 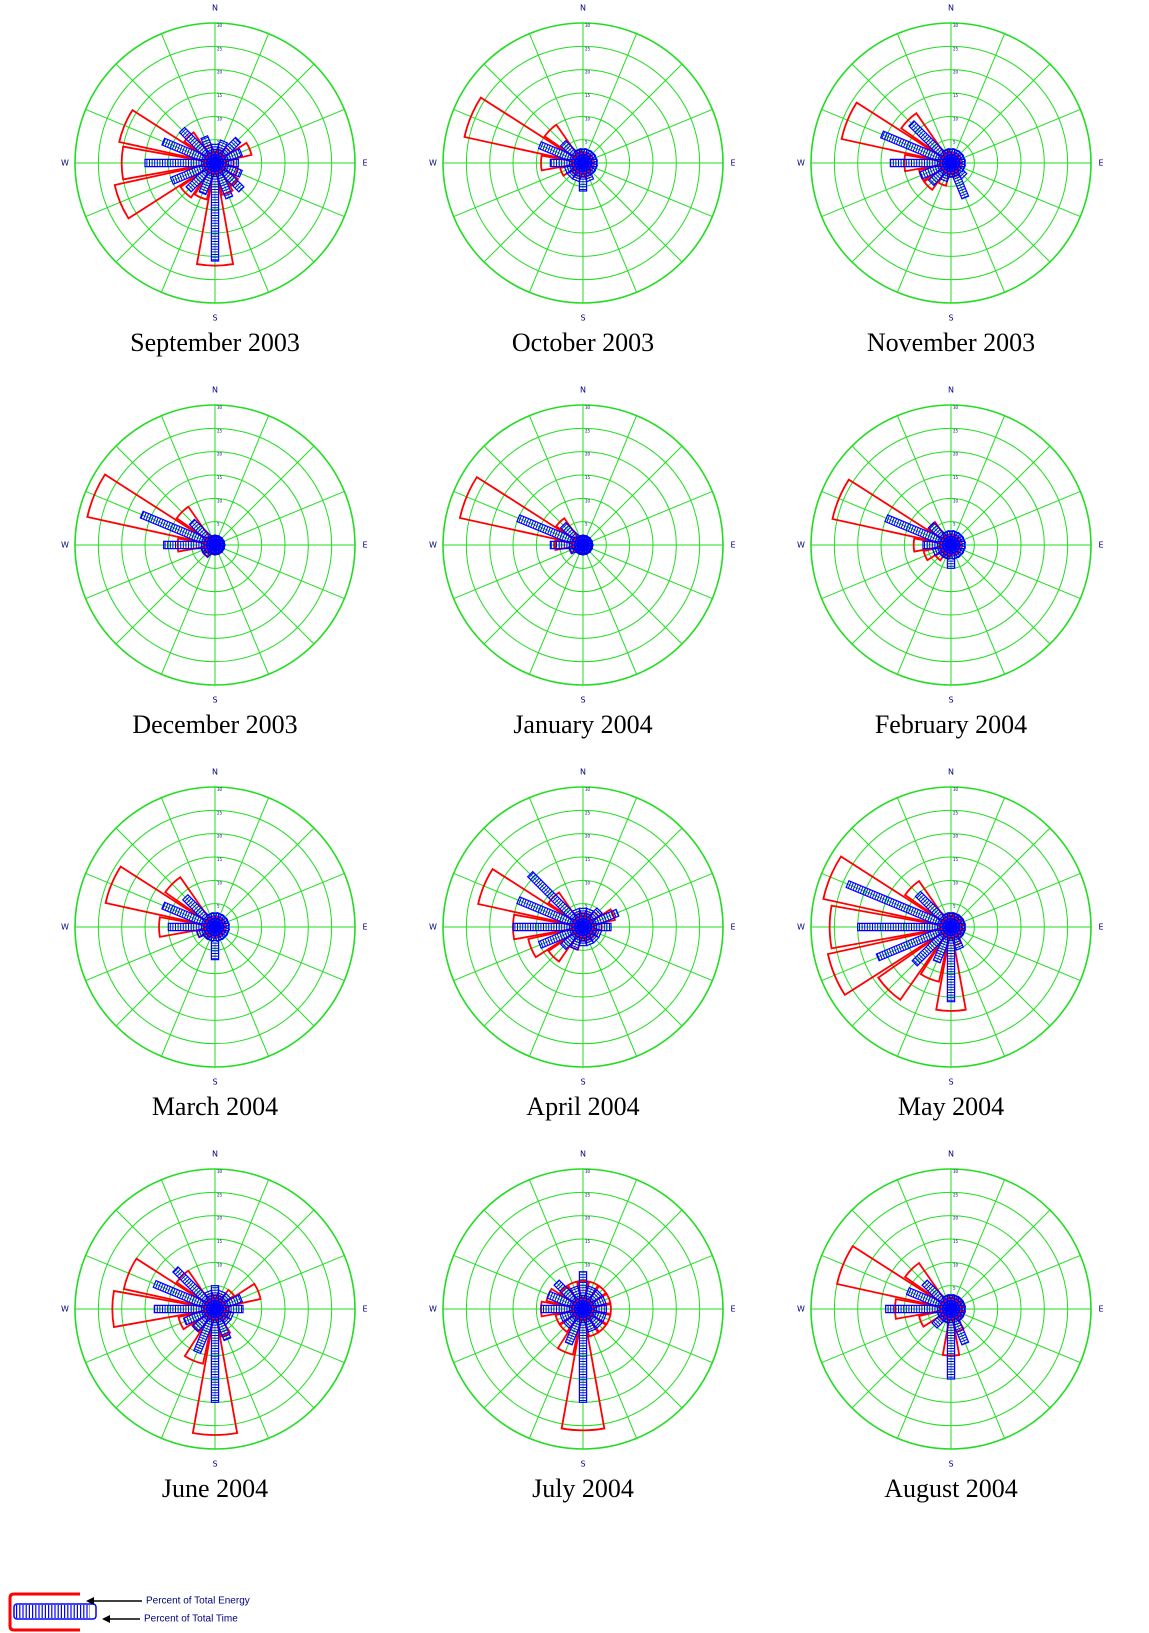 I want to click on chart-title: January 2004, so click(x=582, y=724).